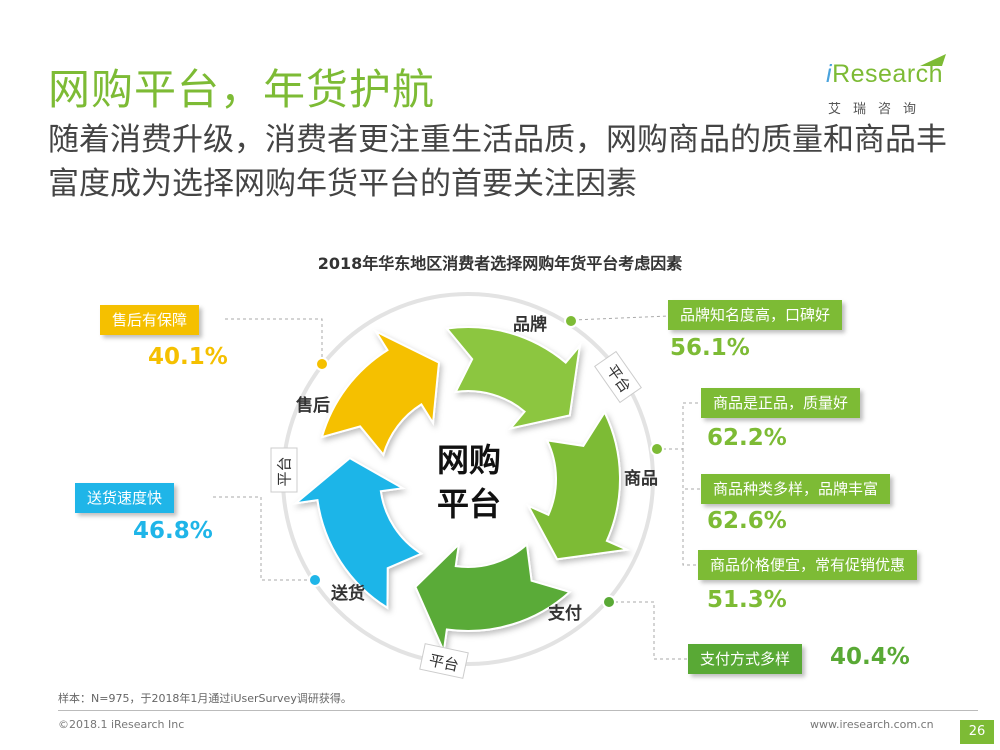  Describe the element at coordinates (530, 325) in the screenshot. I see `segment-label-brand: 品牌` at that location.